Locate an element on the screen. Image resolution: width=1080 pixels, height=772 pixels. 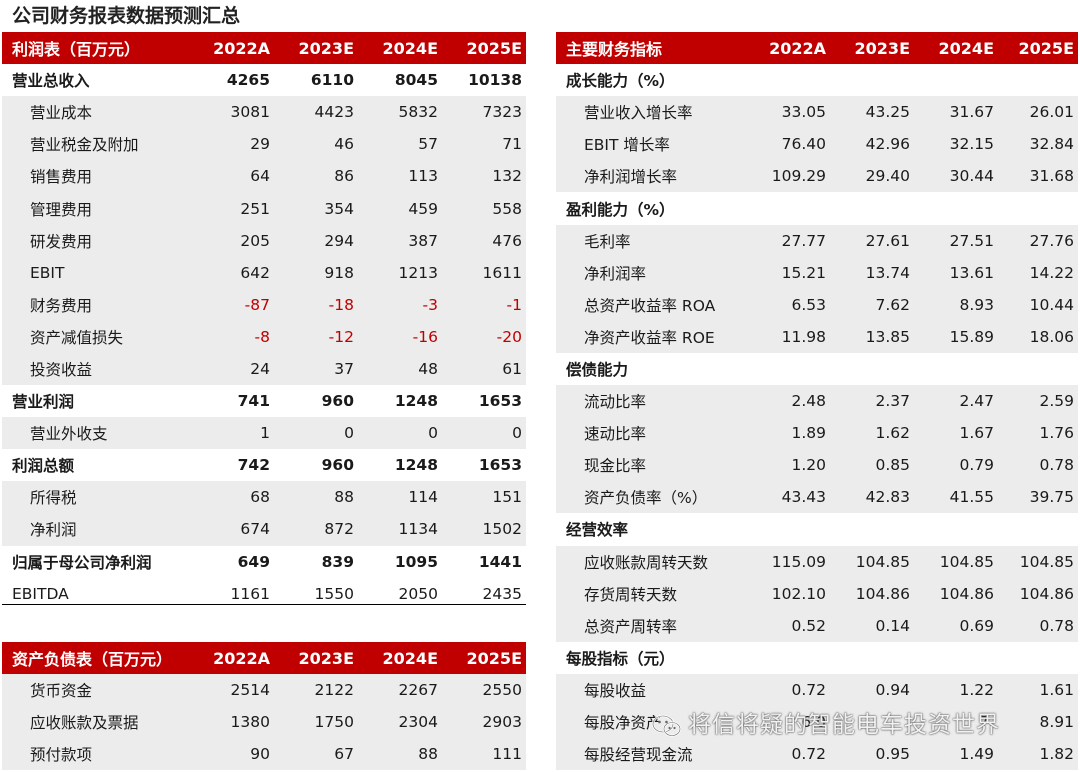
value-cell: 31.67 is located at coordinates (956, 112).